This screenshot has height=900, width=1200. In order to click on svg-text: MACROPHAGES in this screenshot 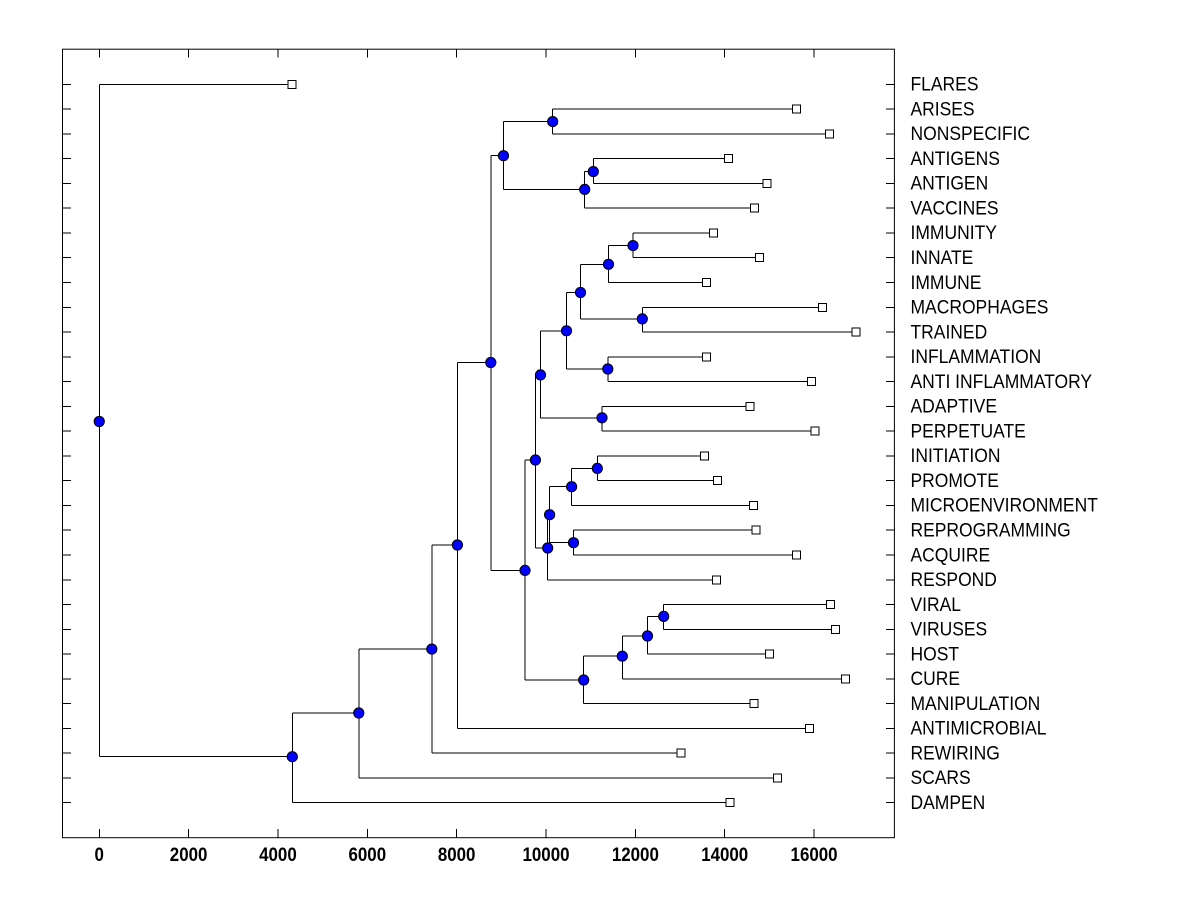, I will do `click(980, 308)`.